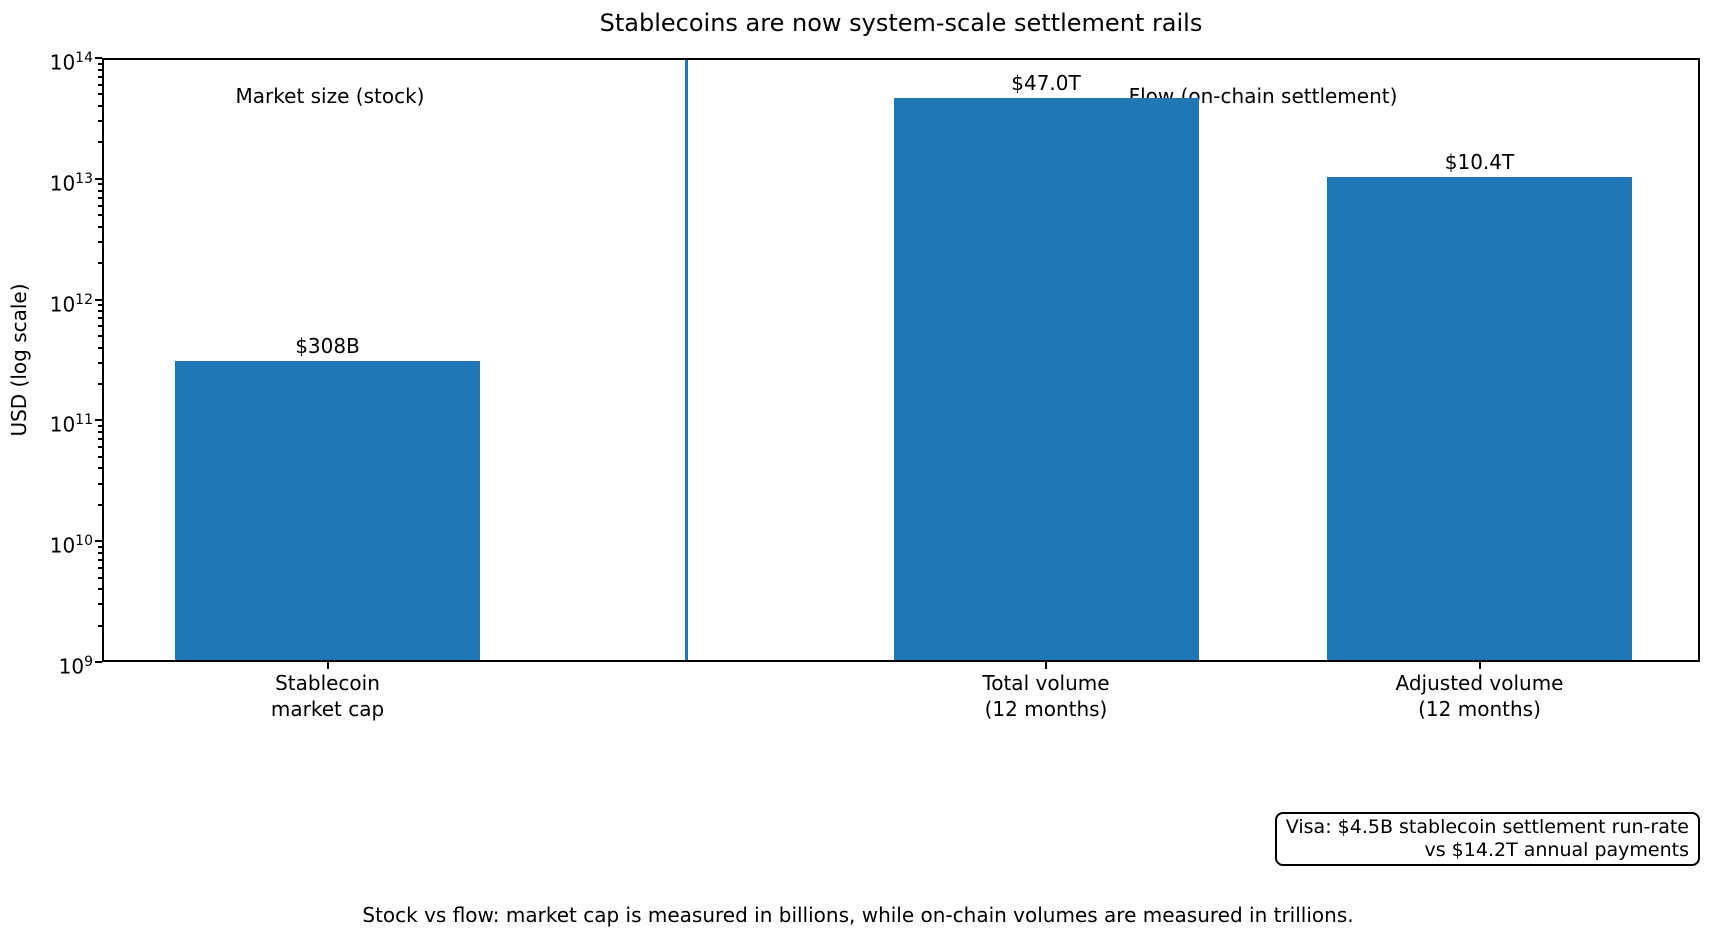 Image resolution: width=1716 pixels, height=938 pixels. I want to click on bar-adjusted-volume, so click(1479, 418).